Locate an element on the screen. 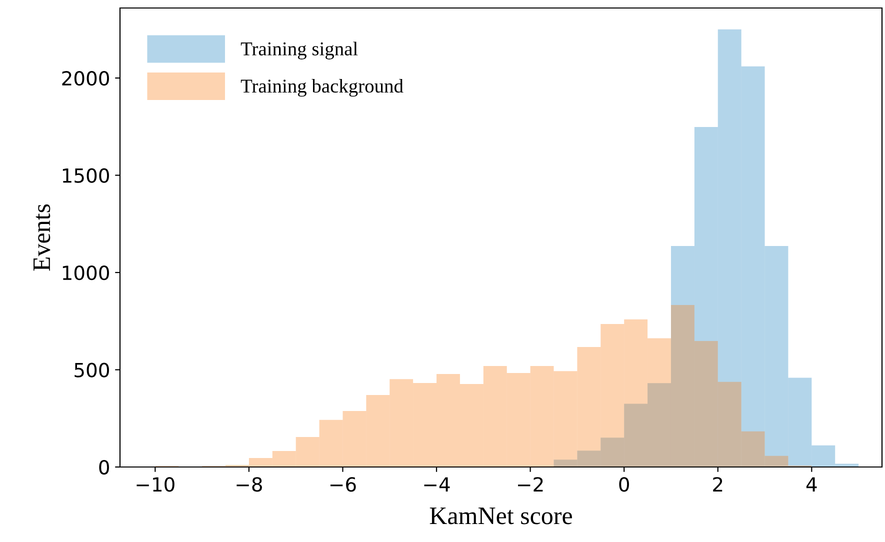  x-tick-label: −2 is located at coordinates (530, 484).